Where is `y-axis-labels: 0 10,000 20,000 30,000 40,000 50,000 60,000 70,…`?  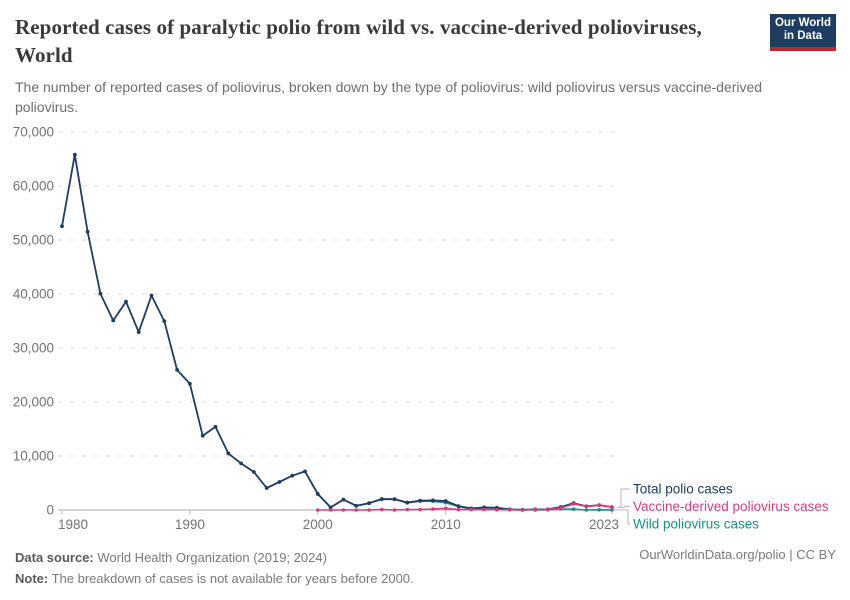
y-axis-labels: 0 10,000 20,000 30,000 40,000 50,000 60,000 70,… is located at coordinates (33, 321).